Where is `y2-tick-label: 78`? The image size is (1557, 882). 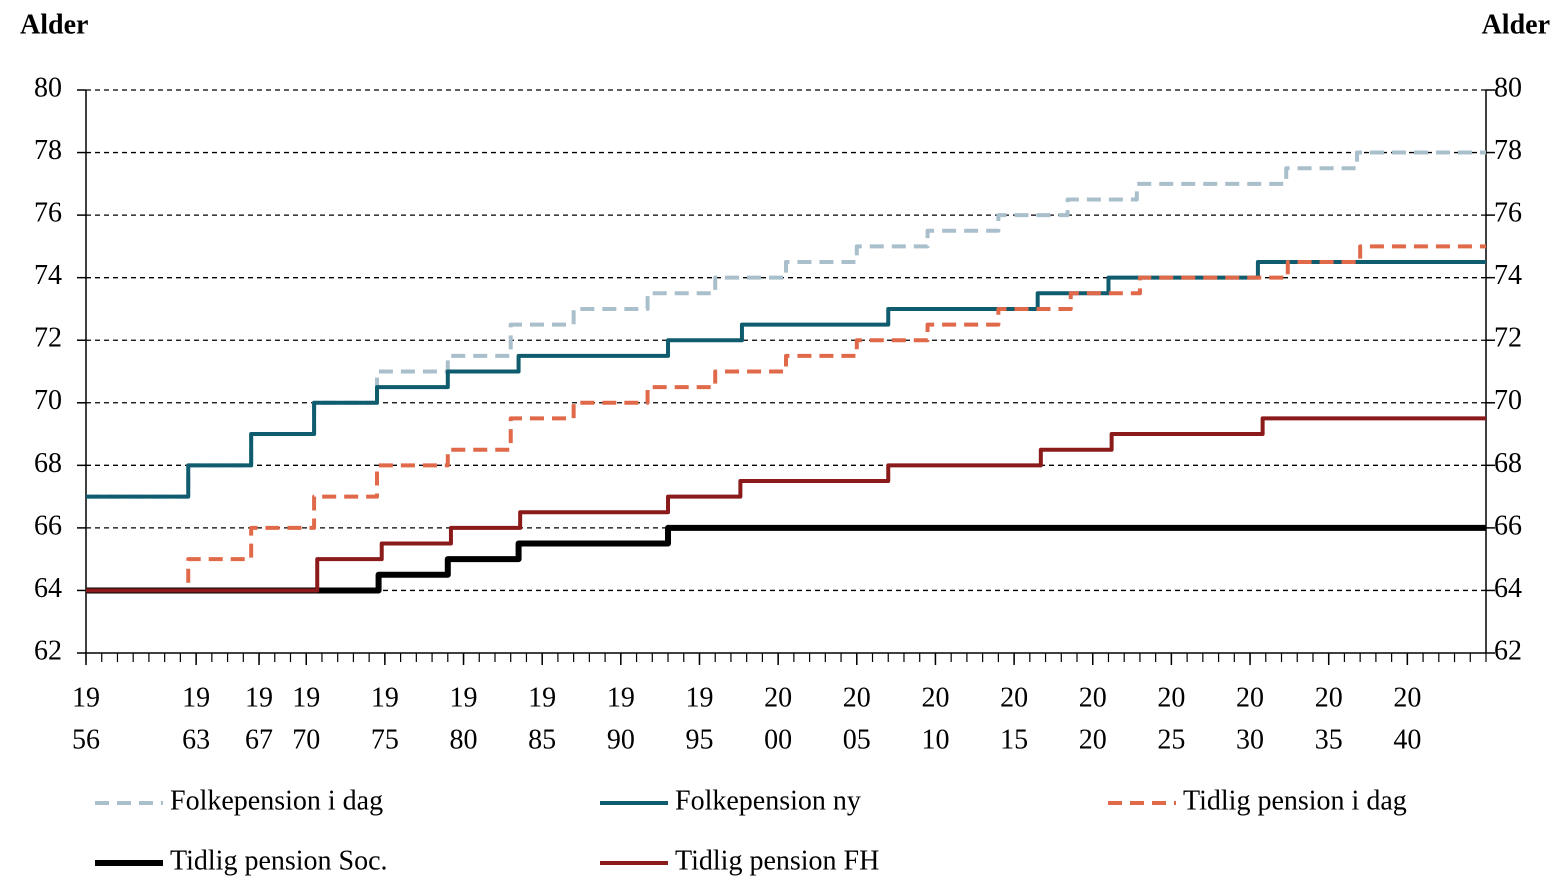
y2-tick-label: 78 is located at coordinates (1508, 150).